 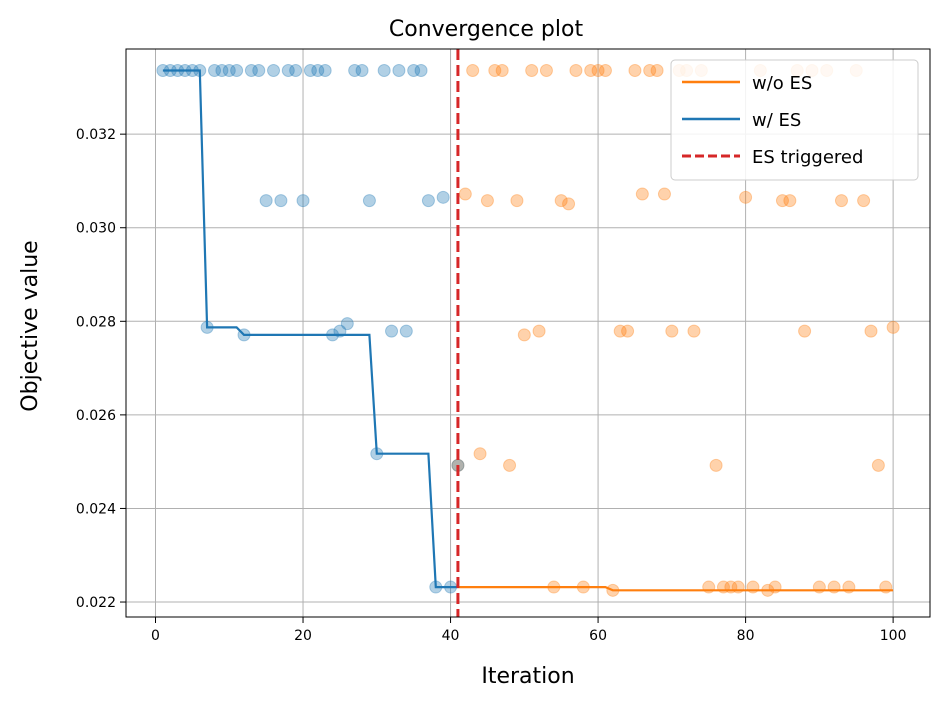 What do you see at coordinates (96, 416) in the screenshot?
I see `y-tick-label: 0.026` at bounding box center [96, 416].